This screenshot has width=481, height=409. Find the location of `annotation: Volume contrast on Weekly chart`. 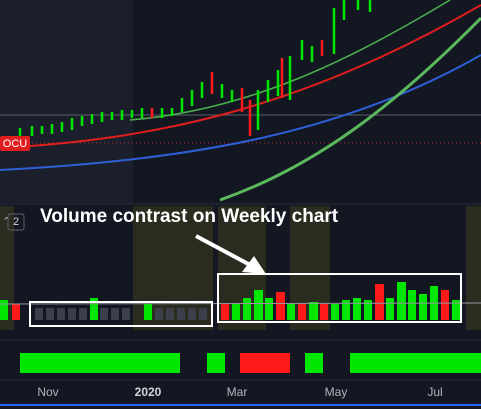

annotation: Volume contrast on Weekly chart is located at coordinates (189, 216).